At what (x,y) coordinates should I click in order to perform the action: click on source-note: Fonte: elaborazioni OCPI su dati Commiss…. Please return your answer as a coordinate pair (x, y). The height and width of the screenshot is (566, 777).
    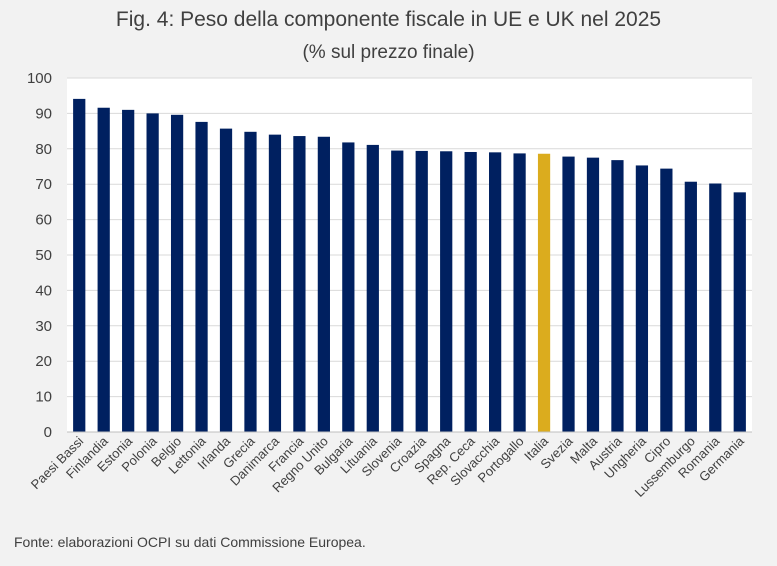
    Looking at the image, I should click on (190, 542).